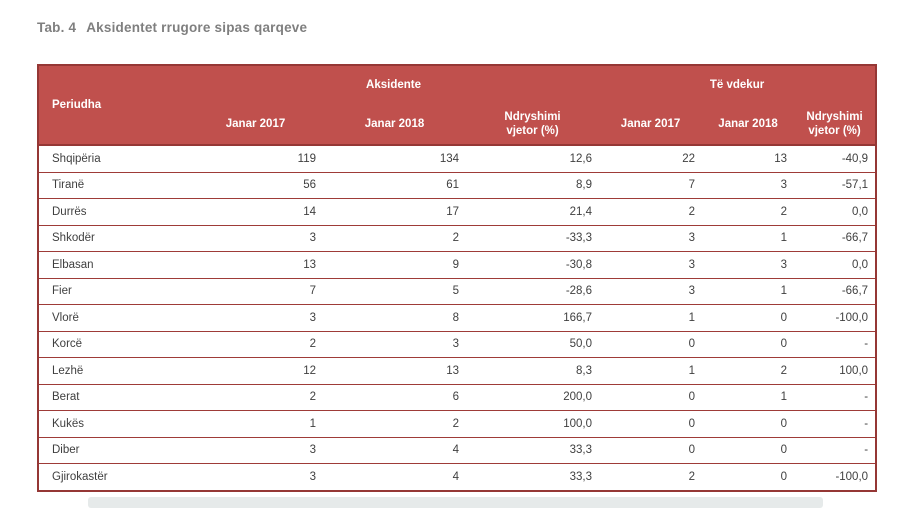 This screenshot has width=900, height=508. I want to click on table-row: Korcë 2 3 50,0 0 0-, so click(457, 344).